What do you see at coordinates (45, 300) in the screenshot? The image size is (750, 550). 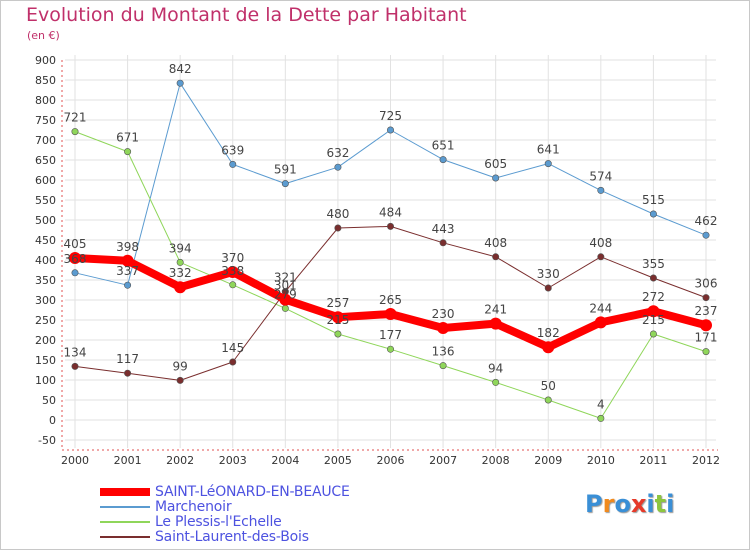 I see `y-tick-label: 300` at bounding box center [45, 300].